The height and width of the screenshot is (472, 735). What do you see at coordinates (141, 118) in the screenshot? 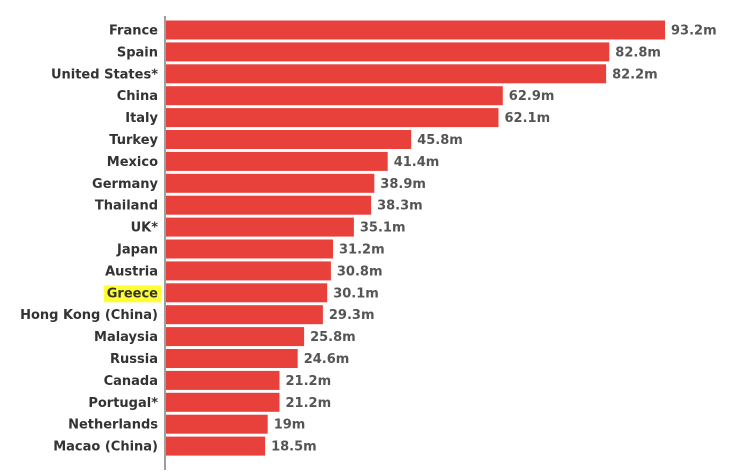
I see `category-label: Italy` at bounding box center [141, 118].